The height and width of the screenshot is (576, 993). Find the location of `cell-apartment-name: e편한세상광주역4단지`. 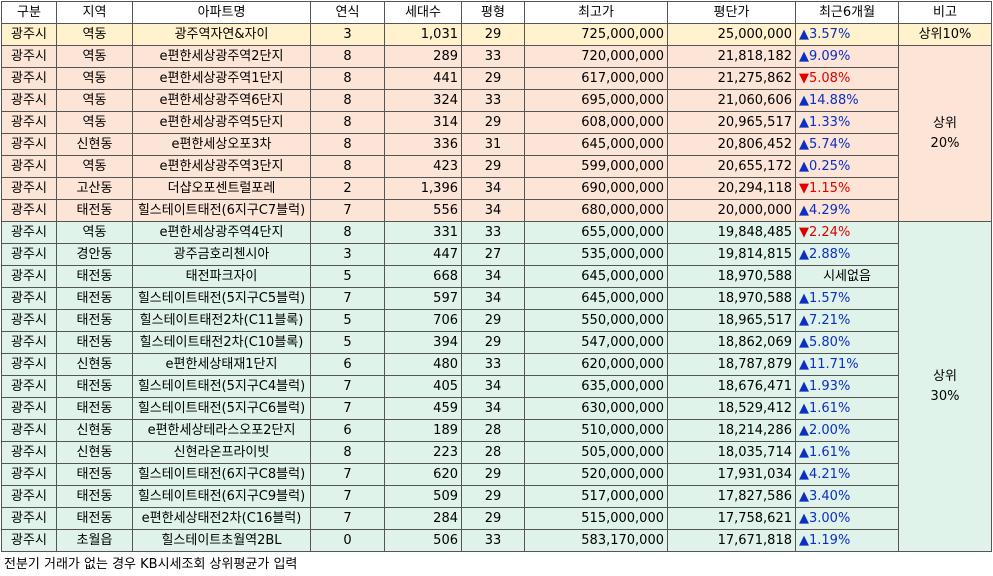

cell-apartment-name: e편한세상광주역4단지 is located at coordinates (221, 232).